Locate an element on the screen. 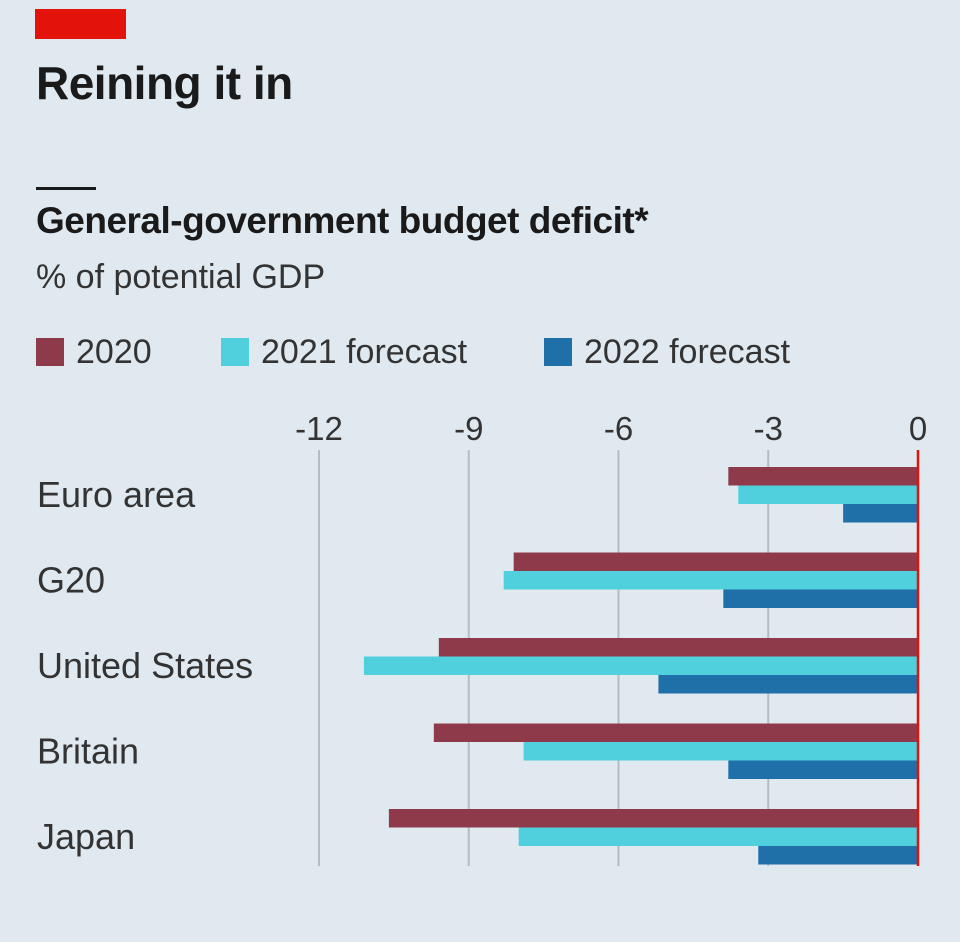 The image size is (960, 942). legend-swatch-2020 is located at coordinates (50, 352).